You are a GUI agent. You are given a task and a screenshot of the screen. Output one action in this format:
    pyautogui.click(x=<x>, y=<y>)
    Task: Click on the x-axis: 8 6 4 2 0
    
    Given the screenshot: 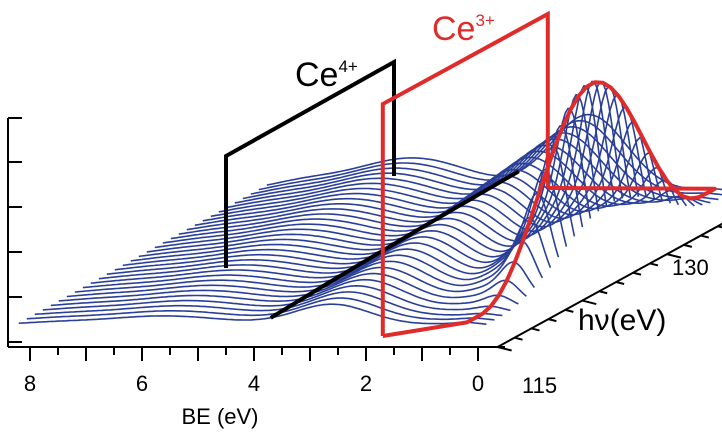 What is the action you would take?
    pyautogui.click(x=256, y=371)
    